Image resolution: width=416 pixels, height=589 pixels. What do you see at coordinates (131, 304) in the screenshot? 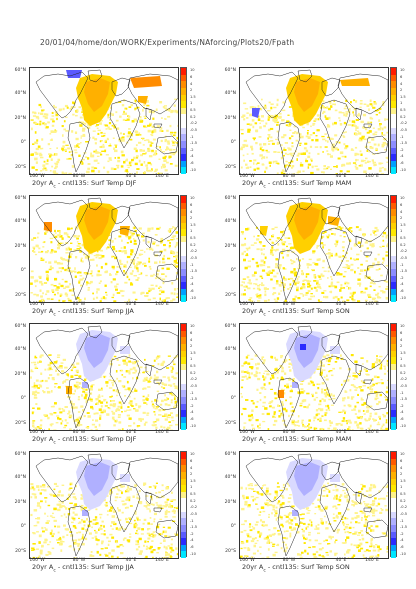
I see `longitude-tick-label: 40°E` at bounding box center [131, 304].